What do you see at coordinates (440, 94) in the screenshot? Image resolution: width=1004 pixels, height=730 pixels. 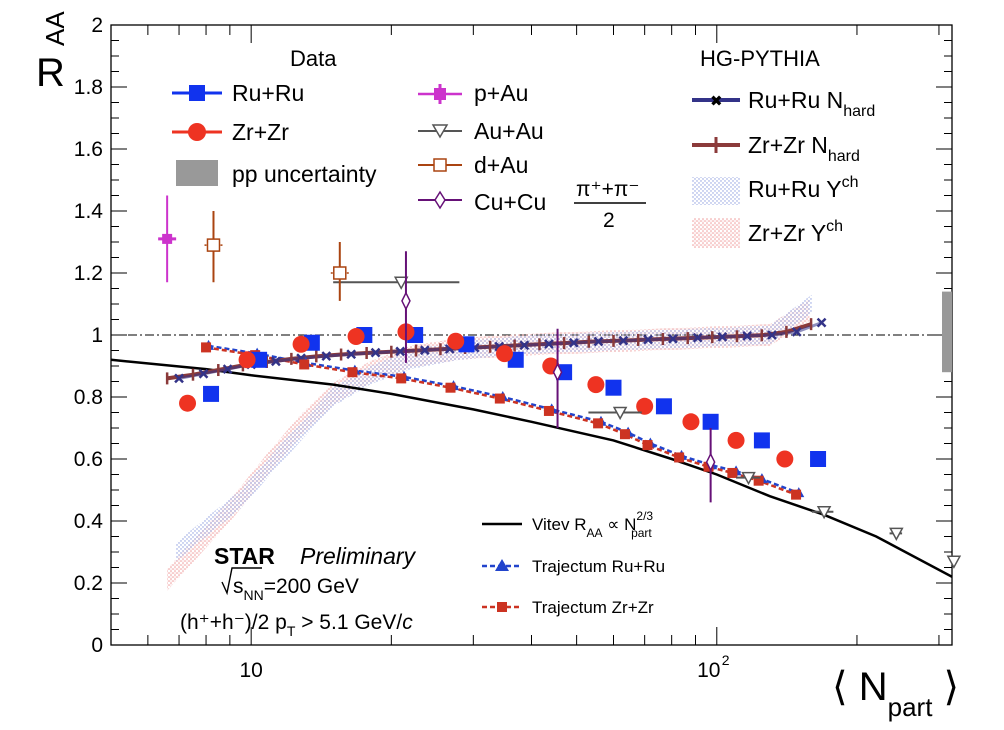 I see `legend-pau-marker` at bounding box center [440, 94].